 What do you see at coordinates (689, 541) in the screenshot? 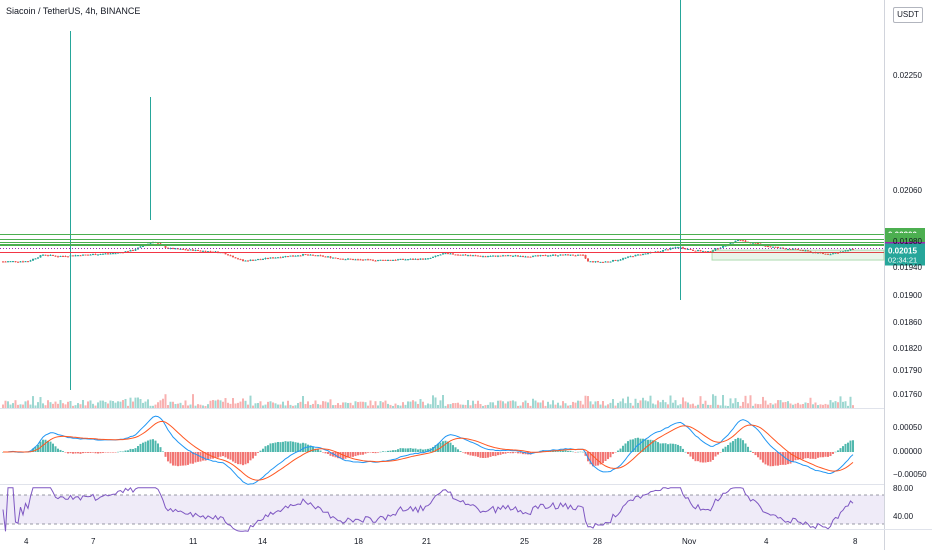
I see `time-tick-label: Nov` at bounding box center [689, 541].